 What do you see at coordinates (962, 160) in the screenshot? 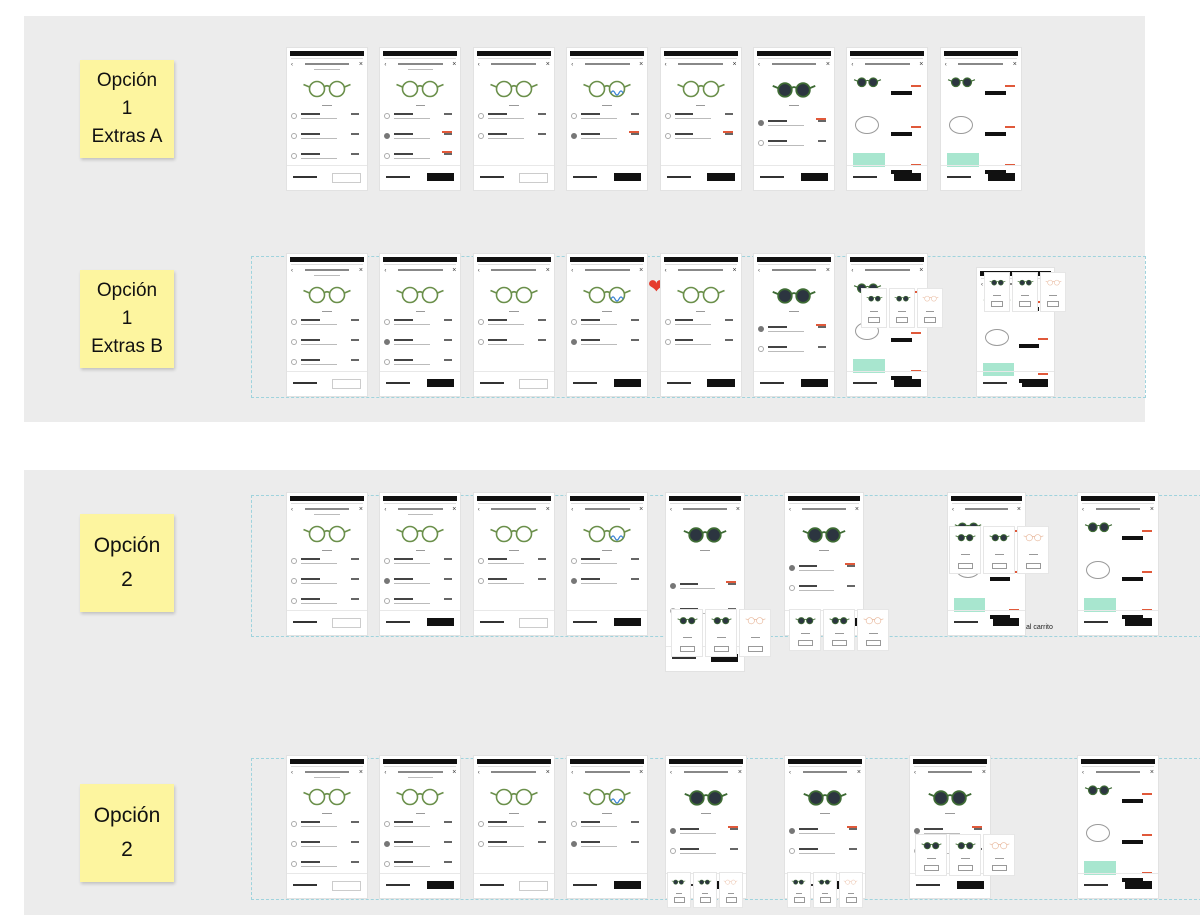
I see `cleaning-kit-image` at bounding box center [962, 160].